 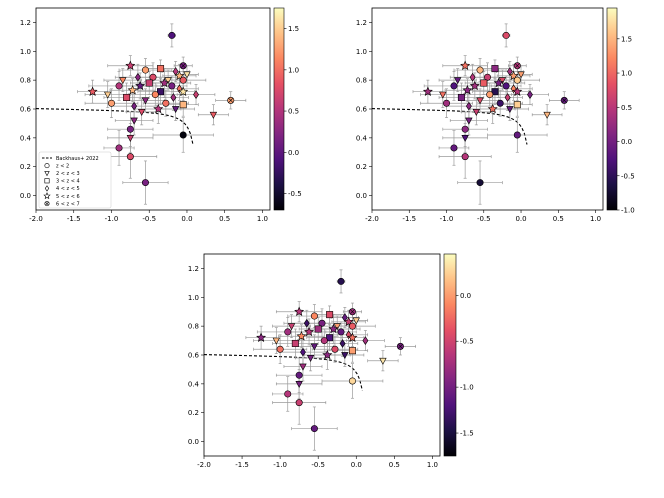 I want to click on legend-label: 4 < z < 5, so click(x=68, y=189).